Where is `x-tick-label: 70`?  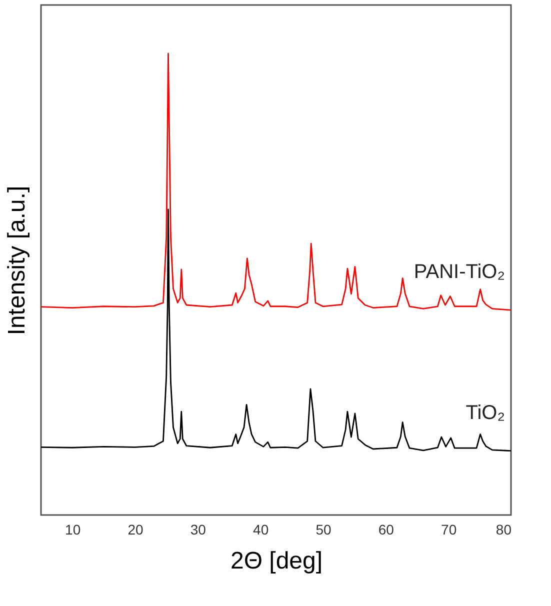
x-tick-label: 70 is located at coordinates (449, 530).